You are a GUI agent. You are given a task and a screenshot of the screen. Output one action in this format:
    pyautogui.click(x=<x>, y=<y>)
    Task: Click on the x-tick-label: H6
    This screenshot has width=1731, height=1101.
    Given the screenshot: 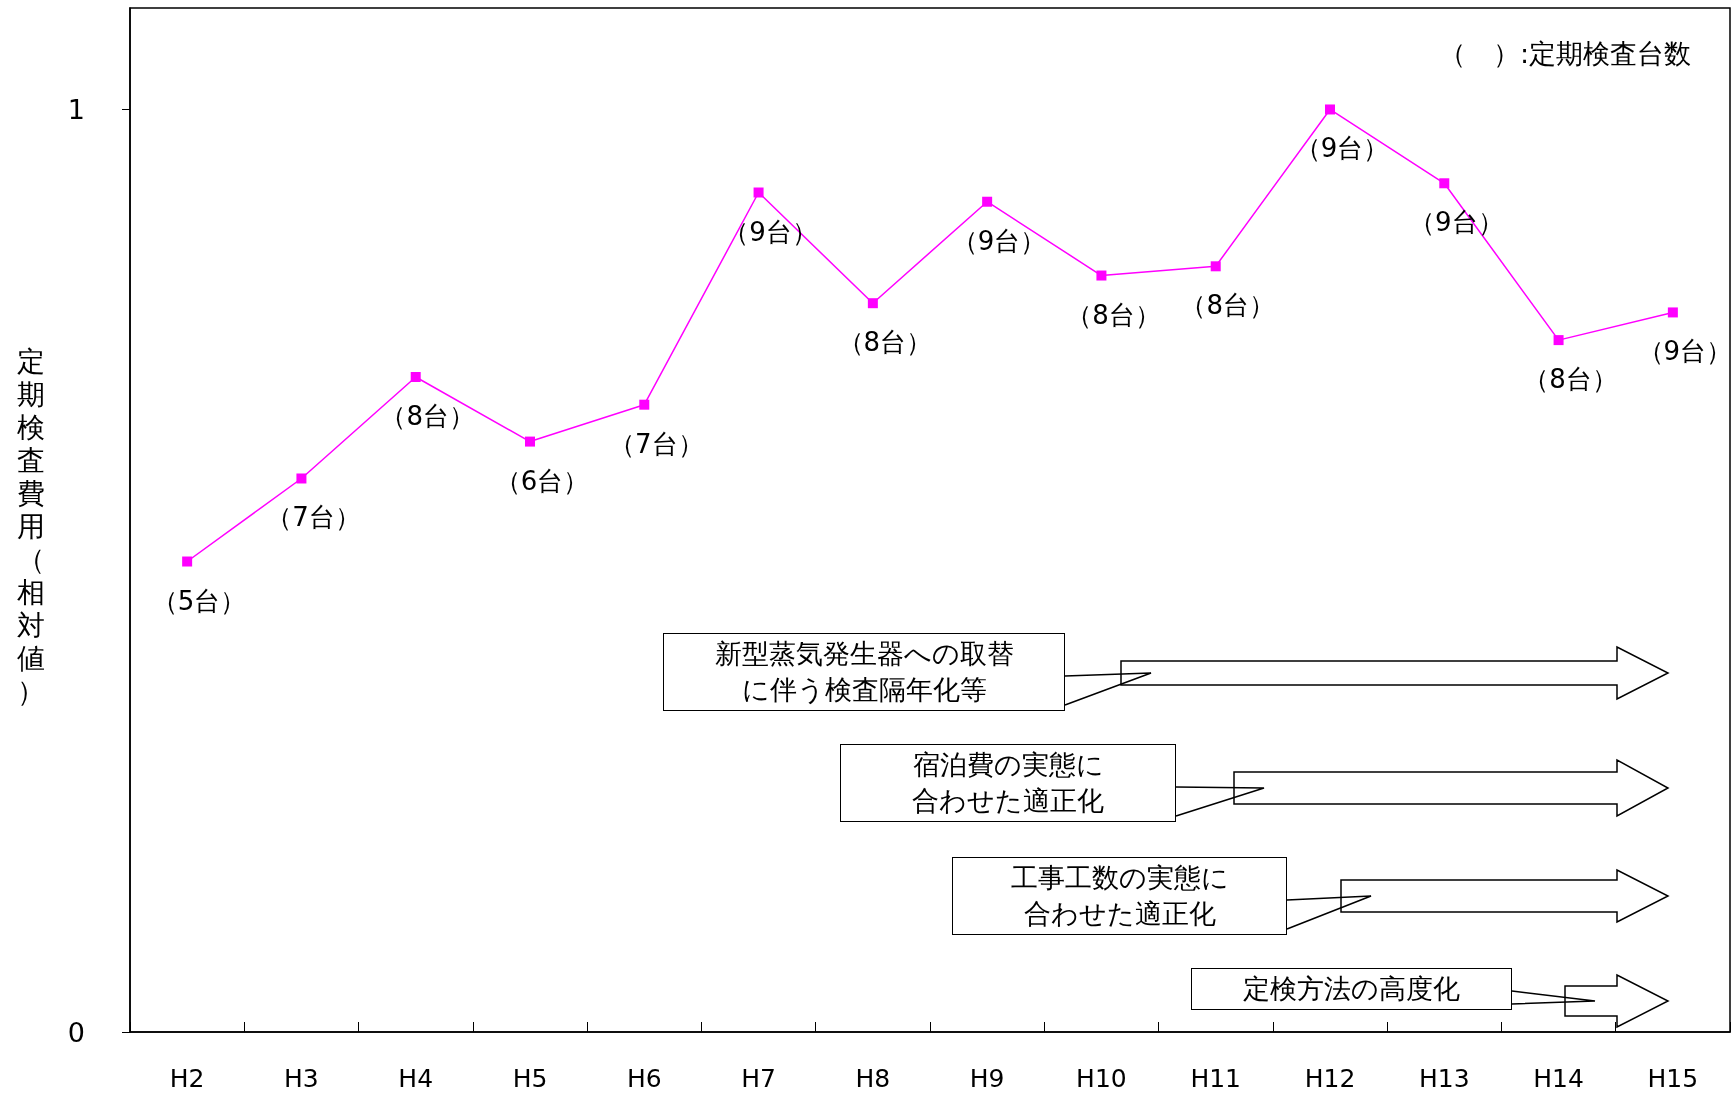 What is the action you would take?
    pyautogui.click(x=644, y=1078)
    